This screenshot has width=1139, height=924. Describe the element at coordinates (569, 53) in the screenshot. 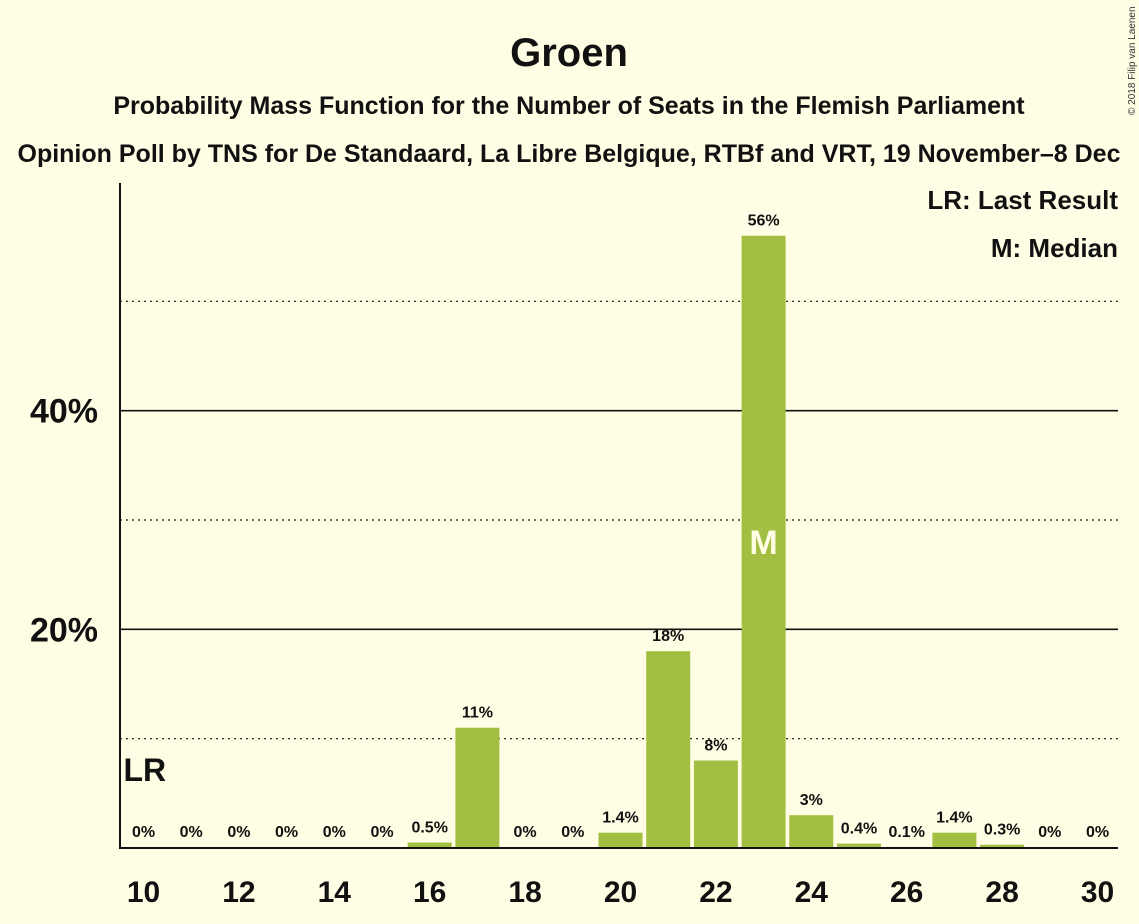

I see `chart-title: Groen` at that location.